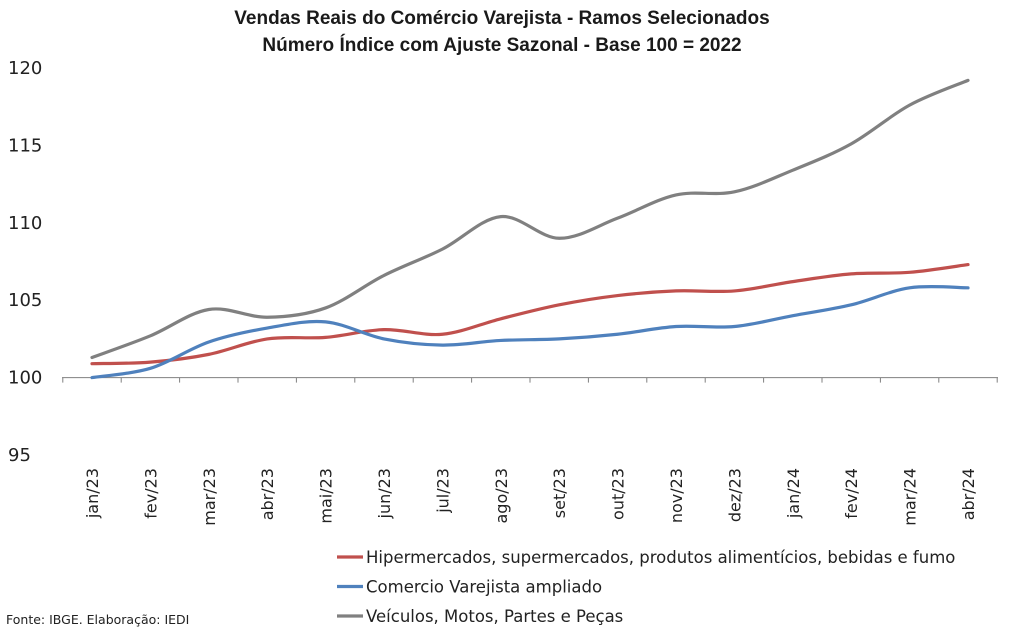 The height and width of the screenshot is (632, 1013). What do you see at coordinates (676, 495) in the screenshot?
I see `x-tick-label: nov/23` at bounding box center [676, 495].